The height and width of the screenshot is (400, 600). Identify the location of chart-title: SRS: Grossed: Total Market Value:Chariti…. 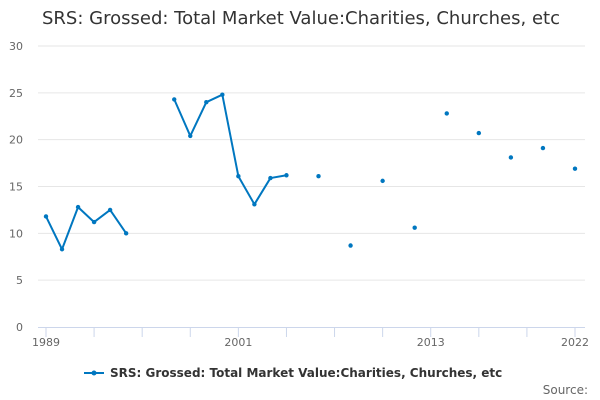
(301, 18).